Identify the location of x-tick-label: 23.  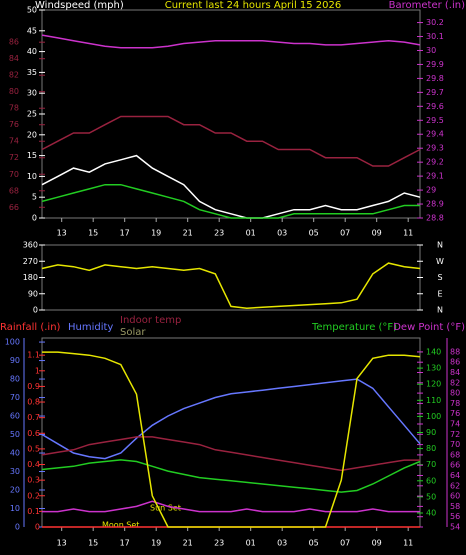
(219, 543).